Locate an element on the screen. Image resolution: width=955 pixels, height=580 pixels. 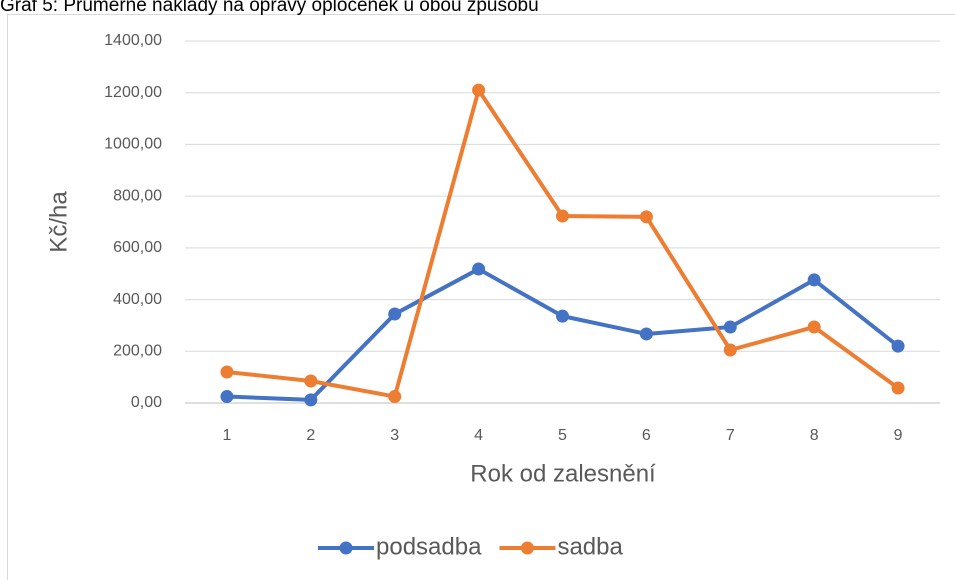
x-tick-label: 2 is located at coordinates (310, 435).